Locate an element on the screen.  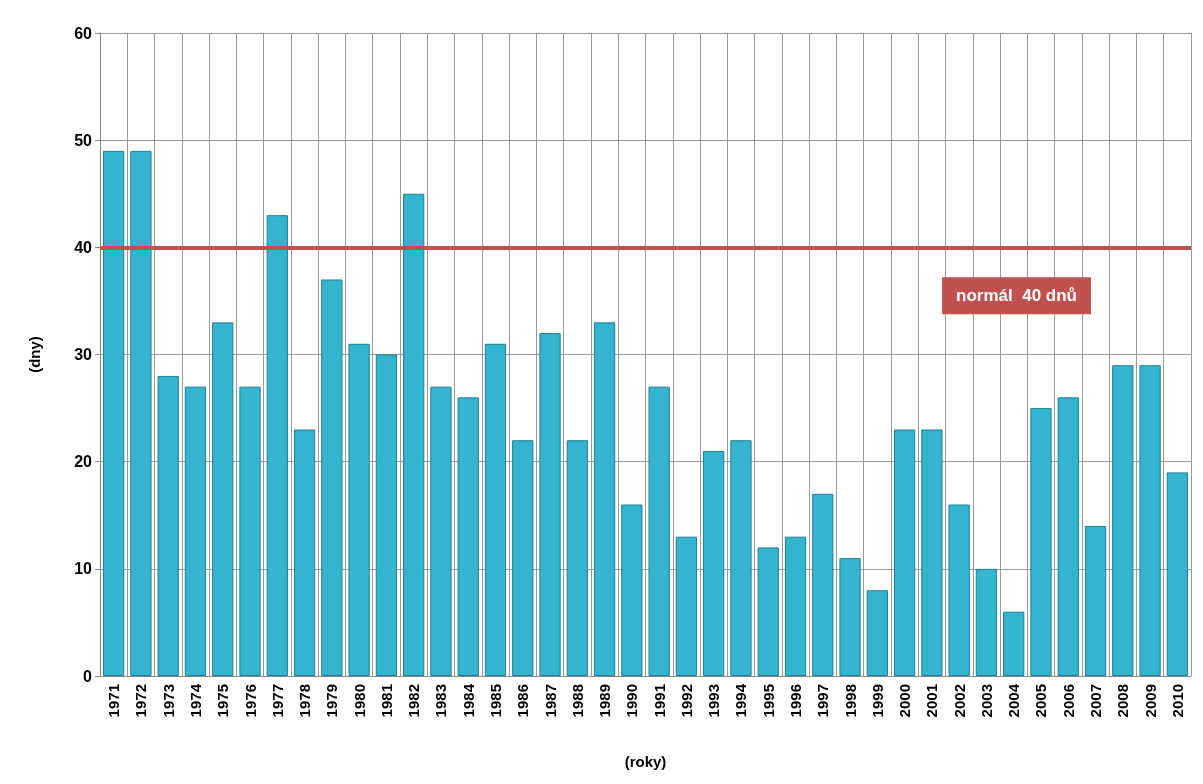
y-tick-label: 60 is located at coordinates (83, 33).